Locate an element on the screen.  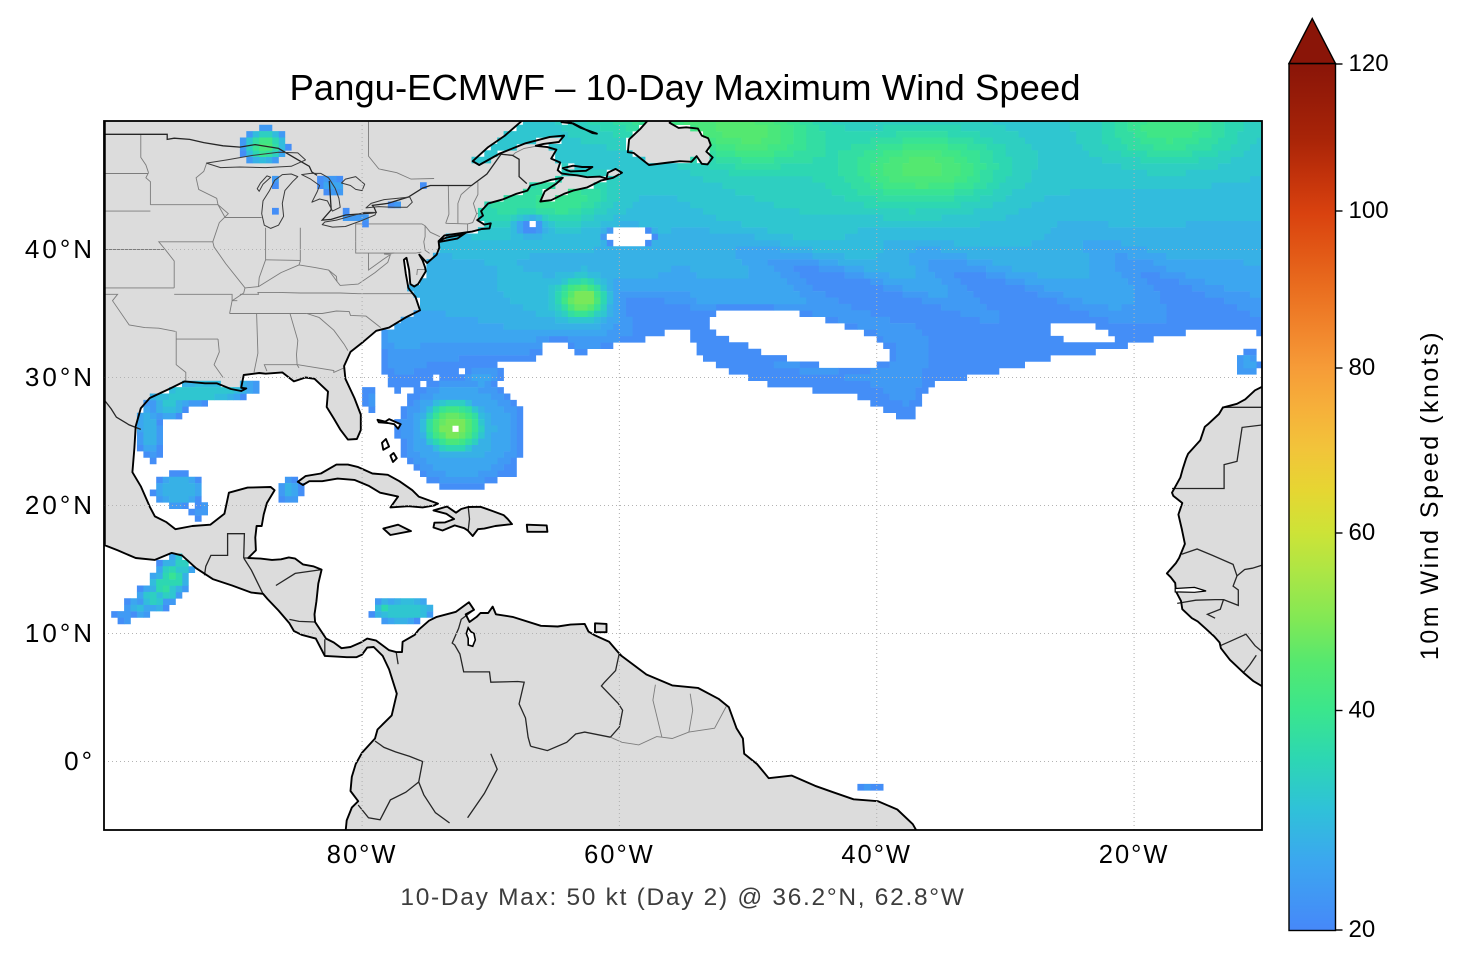
svg-text: 0° is located at coordinates (79, 761).